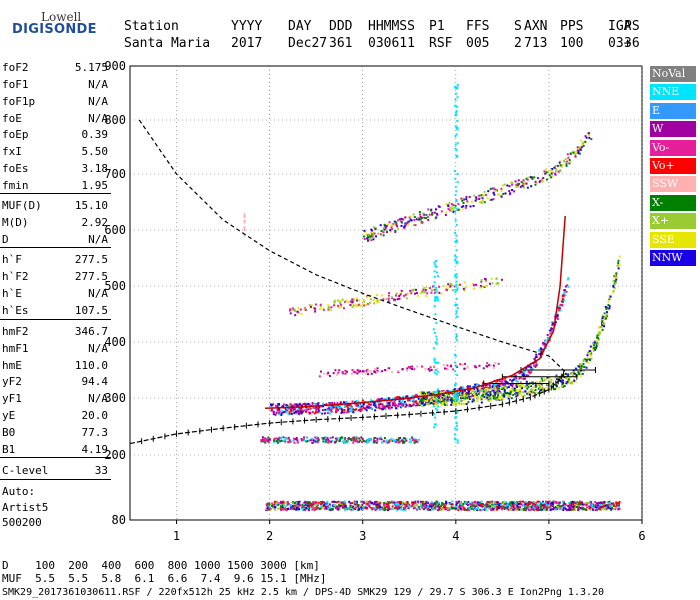  I want to click on x-tick-label: 3, so click(362, 536).